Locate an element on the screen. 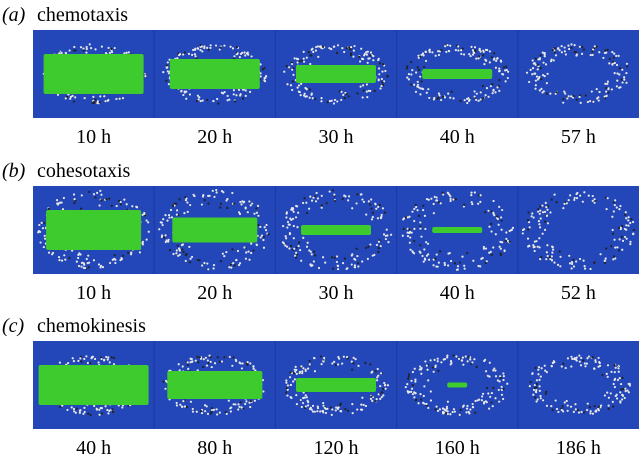 The image size is (639, 464). panel-label: (a) is located at coordinates (14, 15).